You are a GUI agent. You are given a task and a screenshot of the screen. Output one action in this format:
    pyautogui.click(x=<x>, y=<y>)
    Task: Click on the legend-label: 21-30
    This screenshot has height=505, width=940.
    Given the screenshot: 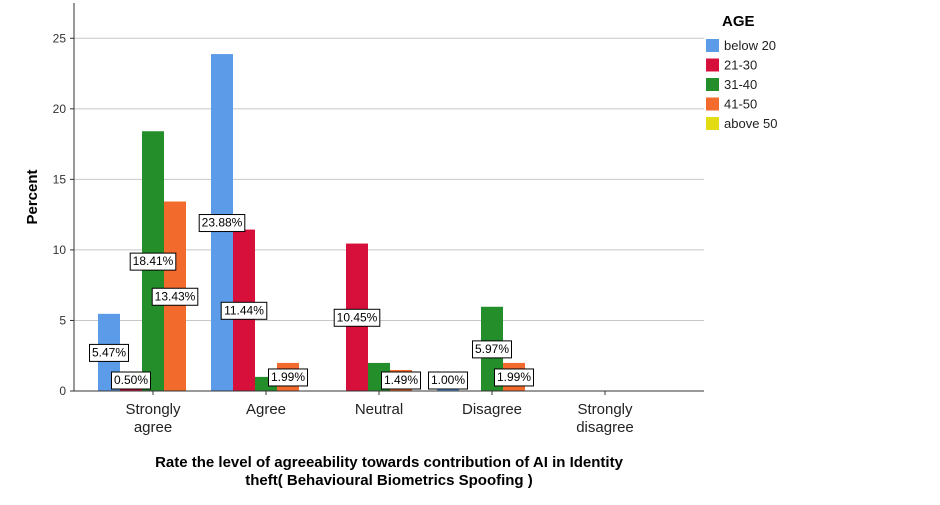 What is the action you would take?
    pyautogui.click(x=740, y=65)
    